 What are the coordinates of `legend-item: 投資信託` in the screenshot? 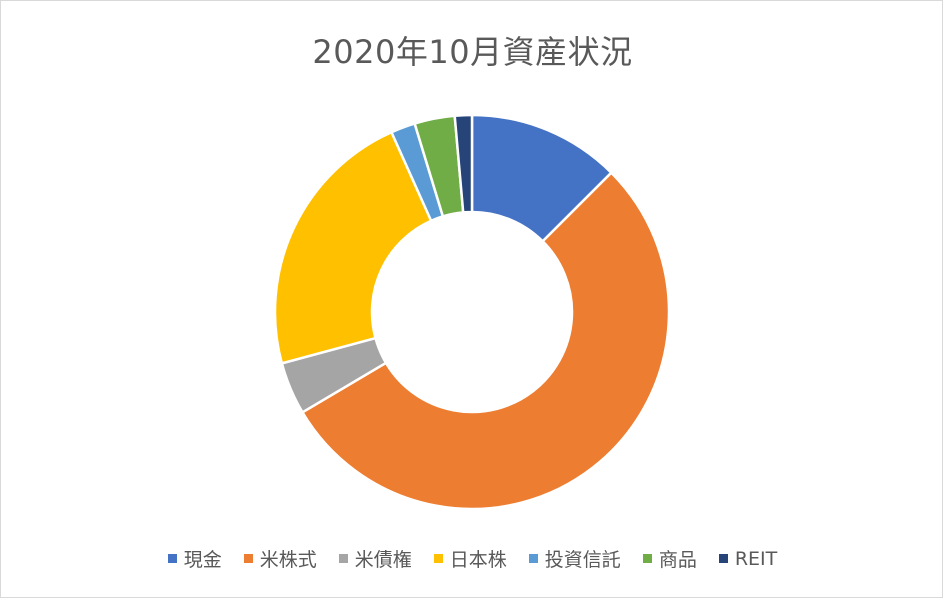 It's located at (574, 558).